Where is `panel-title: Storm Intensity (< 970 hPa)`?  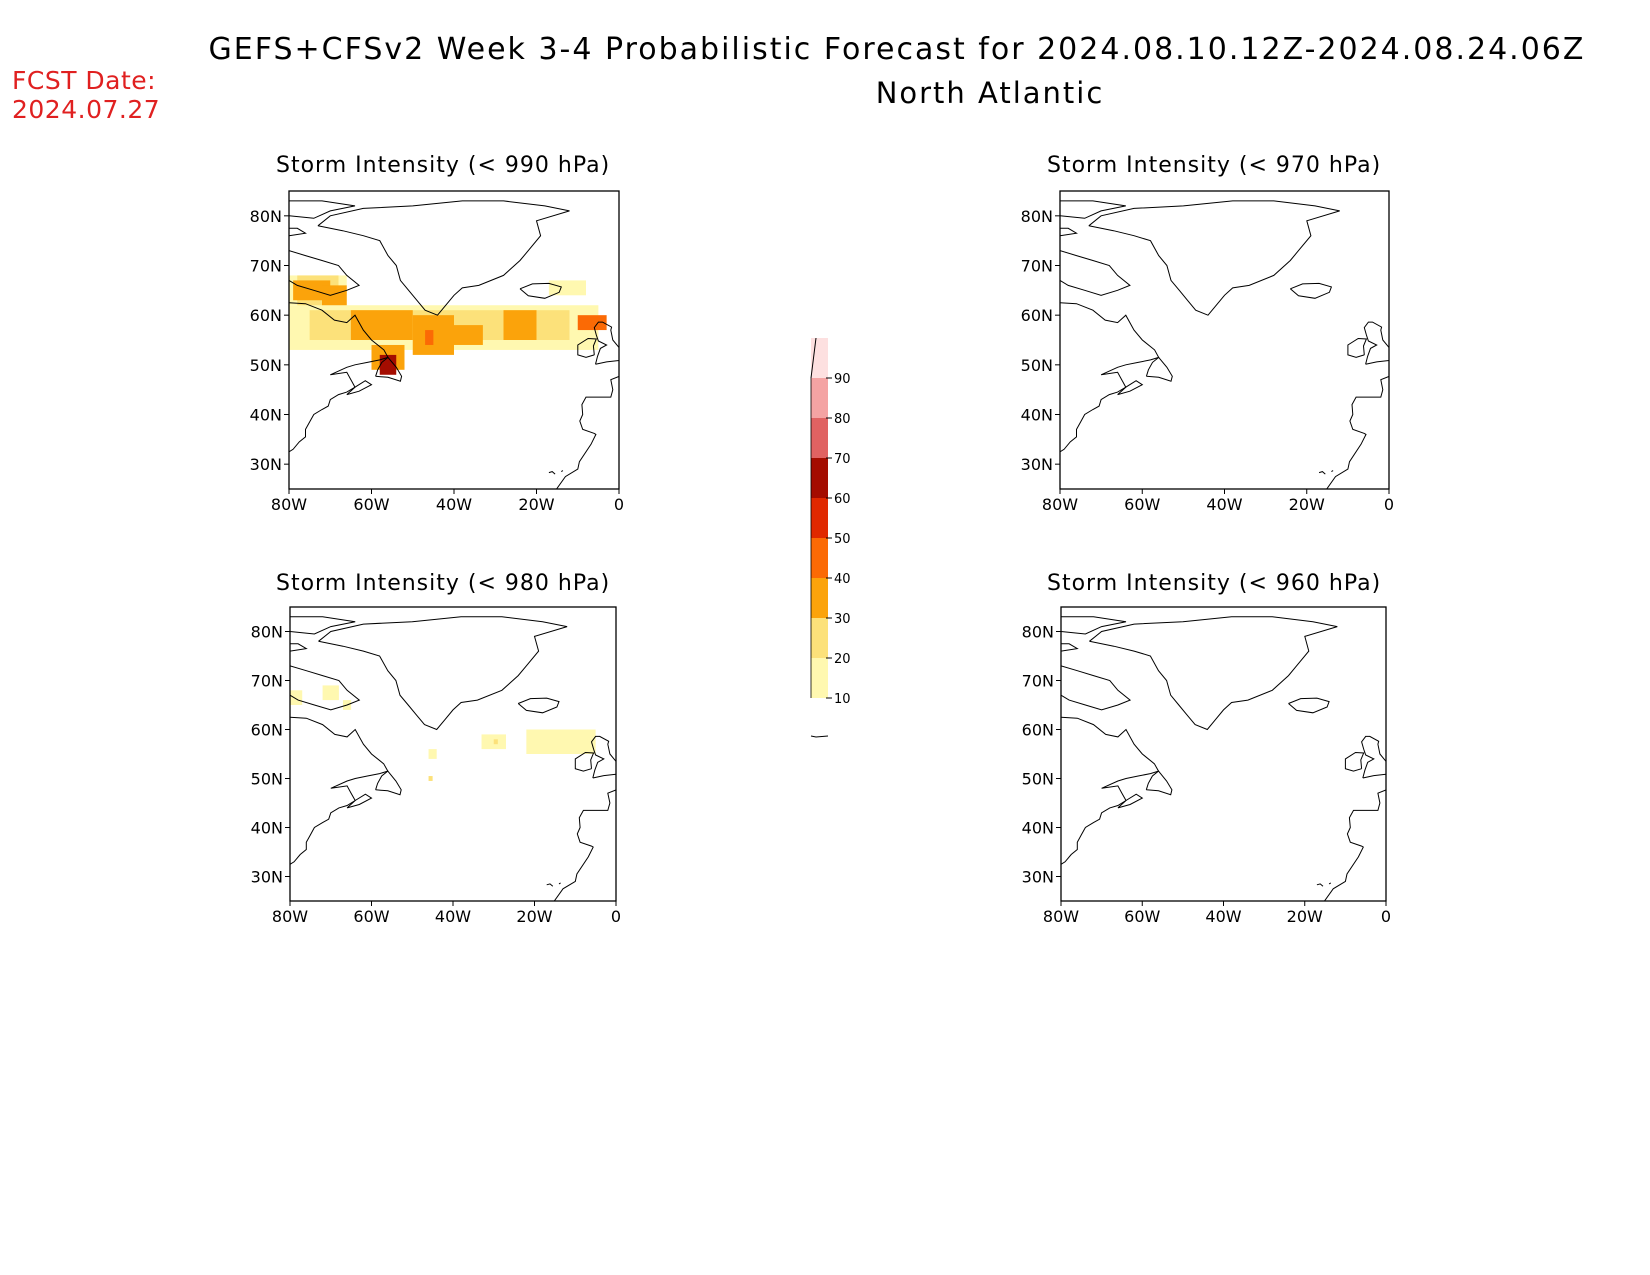
panel-title: Storm Intensity (< 970 hPa) is located at coordinates (1214, 165).